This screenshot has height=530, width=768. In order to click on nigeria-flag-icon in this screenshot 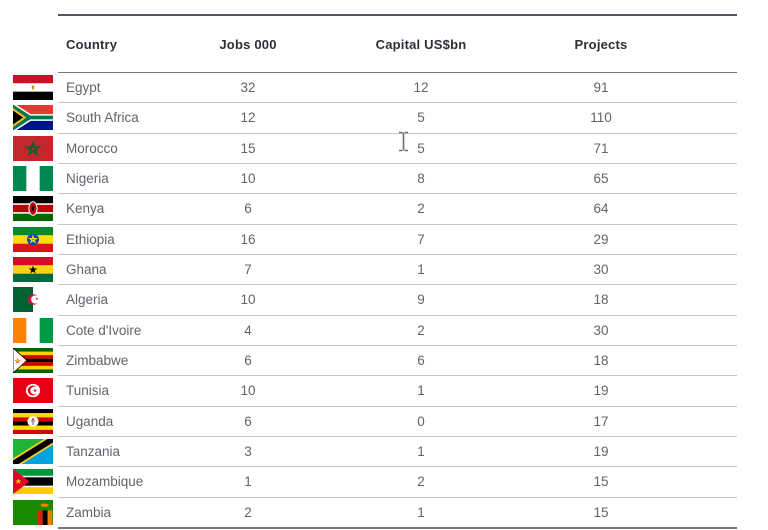, I will do `click(33, 178)`.